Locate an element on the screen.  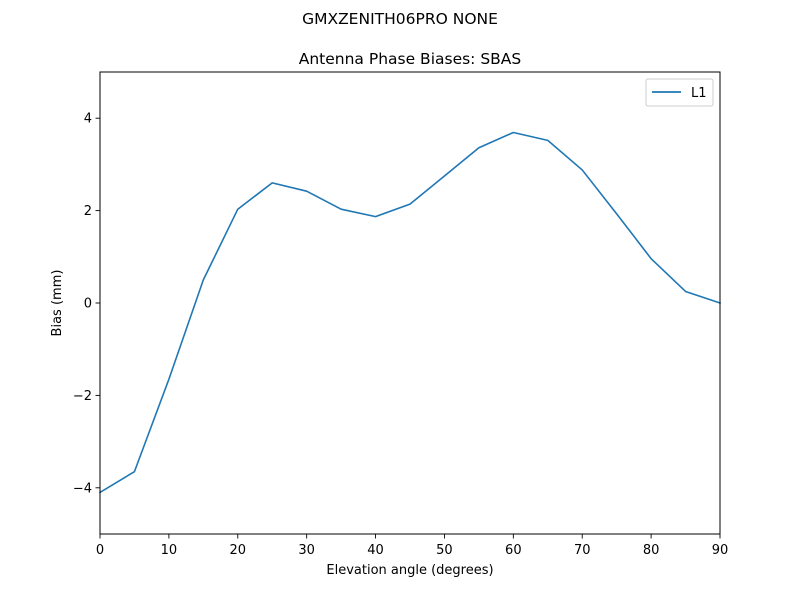
y-tick-label: 4 is located at coordinates (88, 119).